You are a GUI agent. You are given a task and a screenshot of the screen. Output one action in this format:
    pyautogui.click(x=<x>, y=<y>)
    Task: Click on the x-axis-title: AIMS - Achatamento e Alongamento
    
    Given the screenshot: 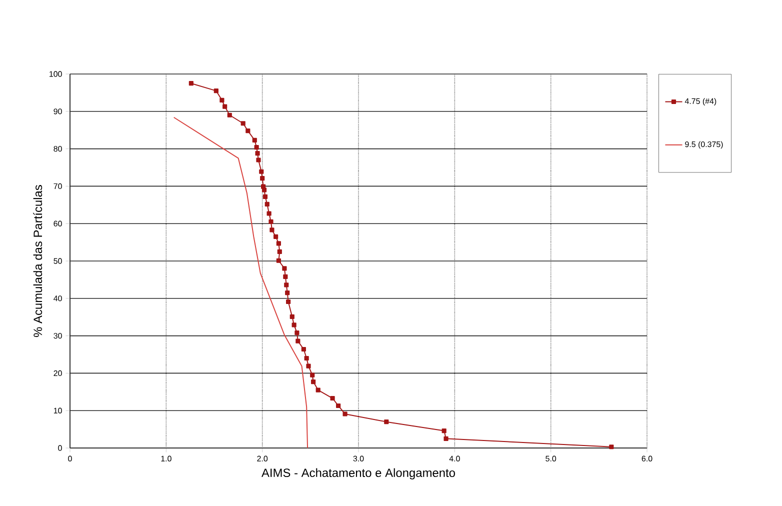 What is the action you would take?
    pyautogui.click(x=358, y=474)
    